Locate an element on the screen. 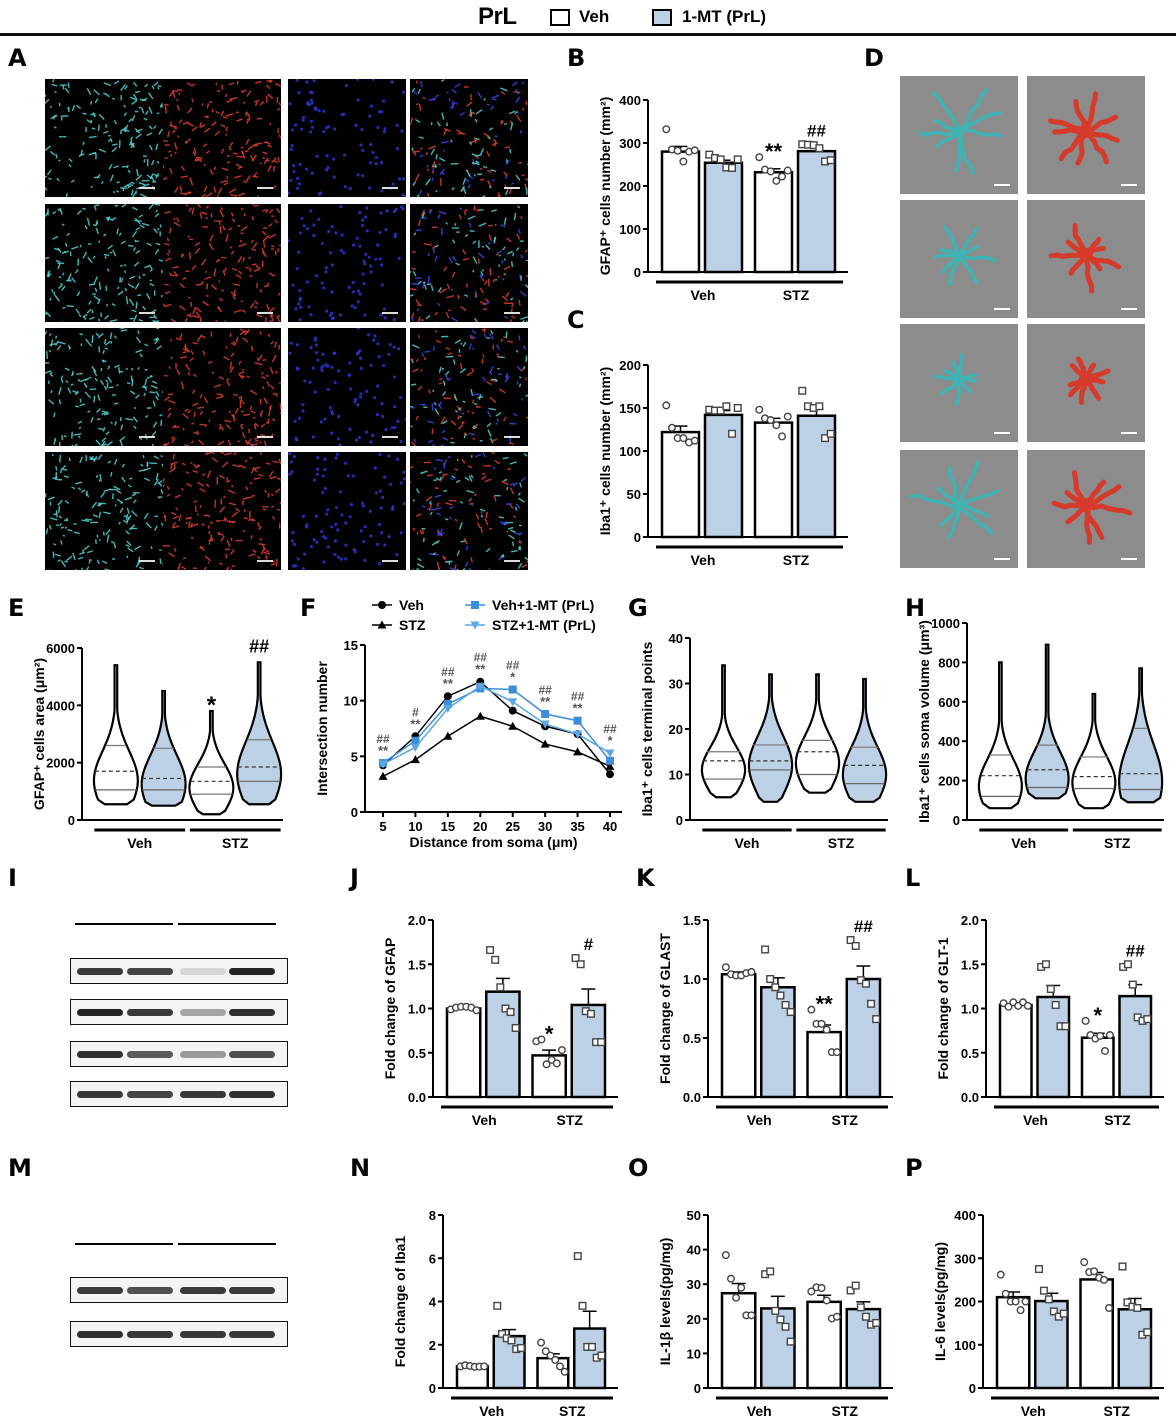 This screenshot has width=1176, height=1426. panel-letter-f: F is located at coordinates (308, 608).